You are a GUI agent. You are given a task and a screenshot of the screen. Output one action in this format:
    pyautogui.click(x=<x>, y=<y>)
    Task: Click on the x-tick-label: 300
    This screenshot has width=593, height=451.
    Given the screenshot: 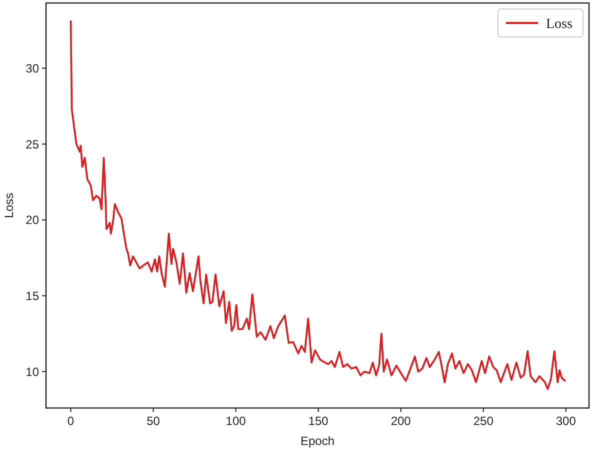 What is the action you would take?
    pyautogui.click(x=566, y=421)
    